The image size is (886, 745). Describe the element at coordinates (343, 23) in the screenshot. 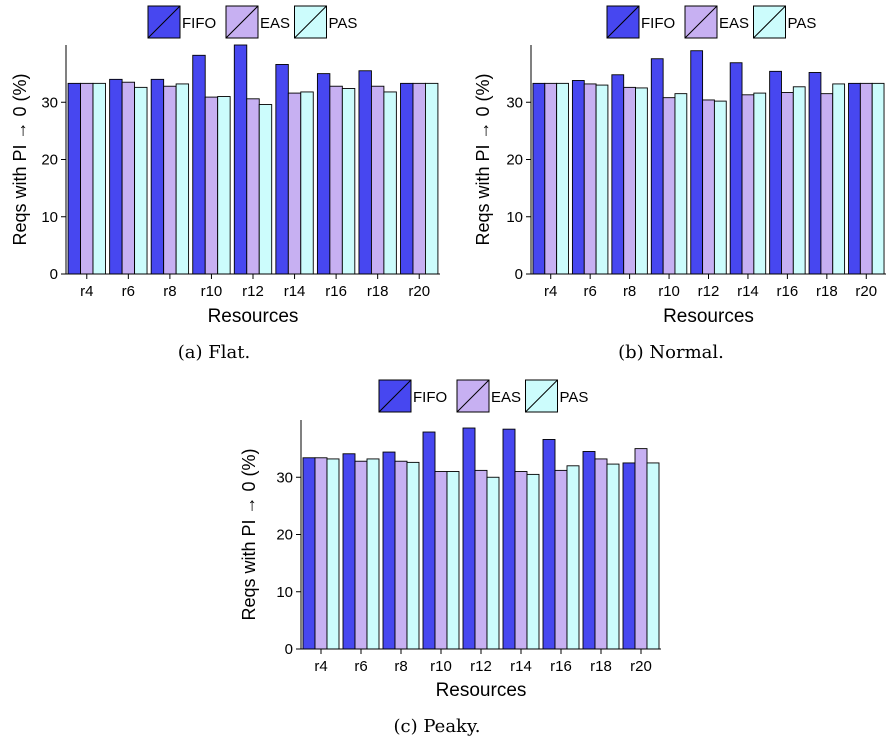

I see `legend-label-pas: PAS` at that location.